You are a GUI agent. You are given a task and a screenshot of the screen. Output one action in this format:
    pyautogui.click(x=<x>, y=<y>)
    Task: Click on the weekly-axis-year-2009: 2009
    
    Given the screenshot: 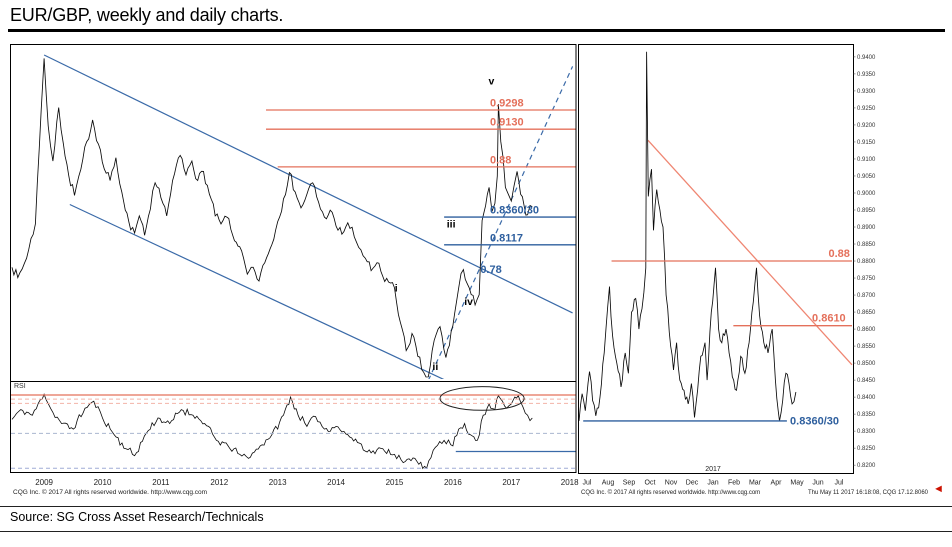 What is the action you would take?
    pyautogui.click(x=44, y=482)
    